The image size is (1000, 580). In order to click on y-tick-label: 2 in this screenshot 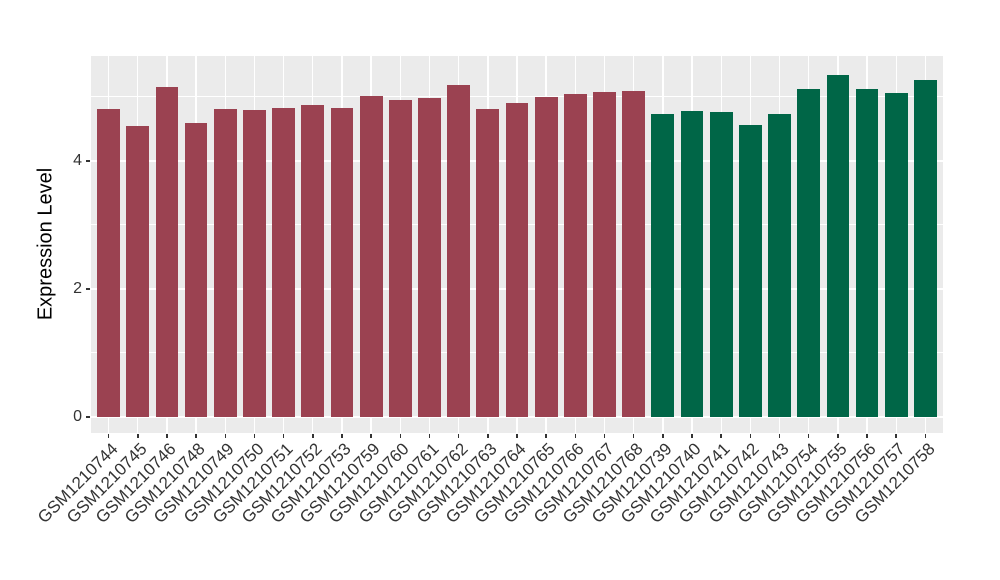, I will do `click(77, 288)`.